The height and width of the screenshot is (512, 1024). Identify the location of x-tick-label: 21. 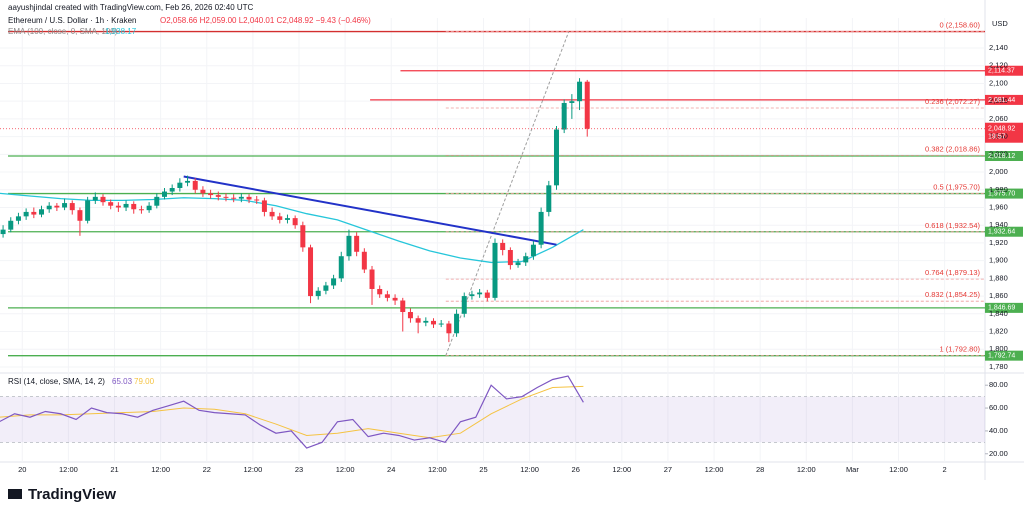
(114, 469).